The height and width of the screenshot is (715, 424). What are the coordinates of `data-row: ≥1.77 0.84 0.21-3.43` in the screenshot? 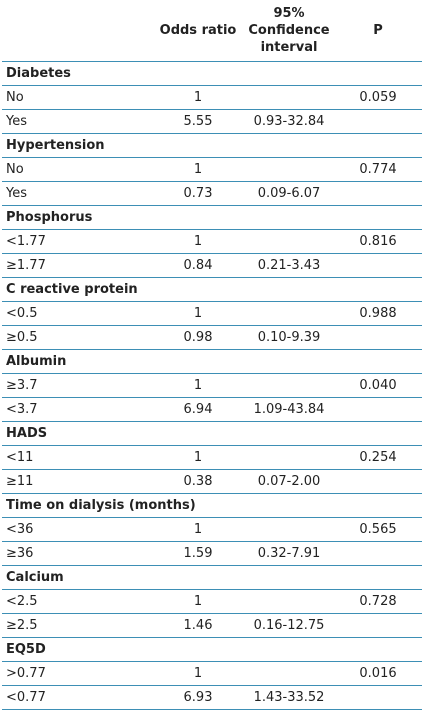 It's located at (212, 265).